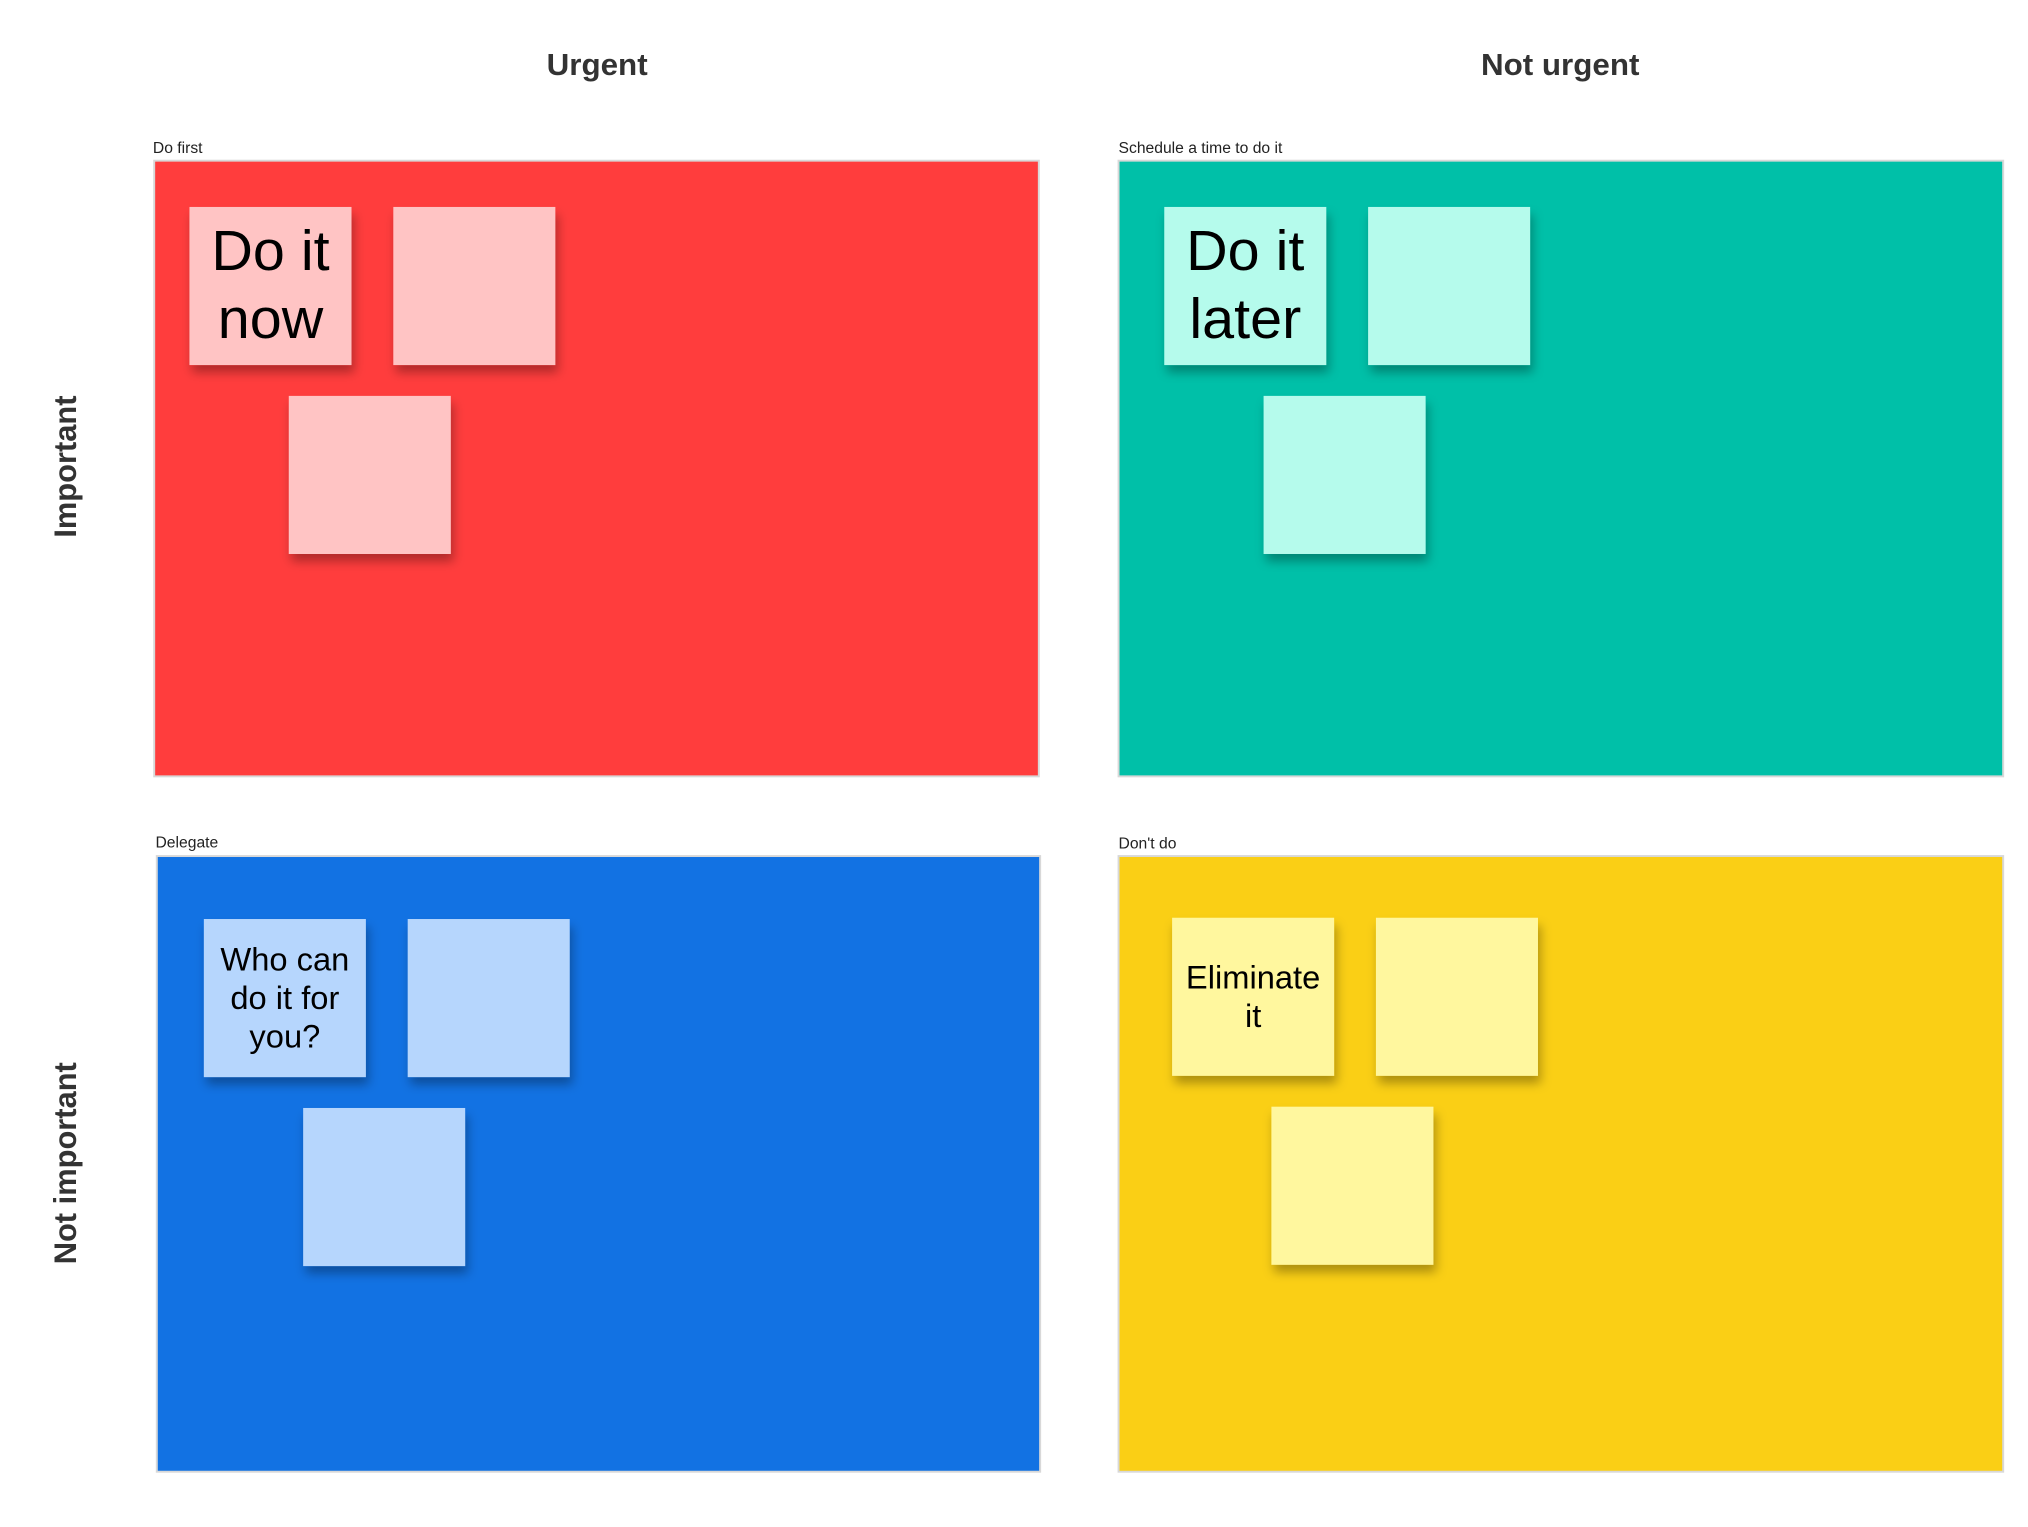  I want to click on note-text-box: Who can do it for you?, so click(285, 999).